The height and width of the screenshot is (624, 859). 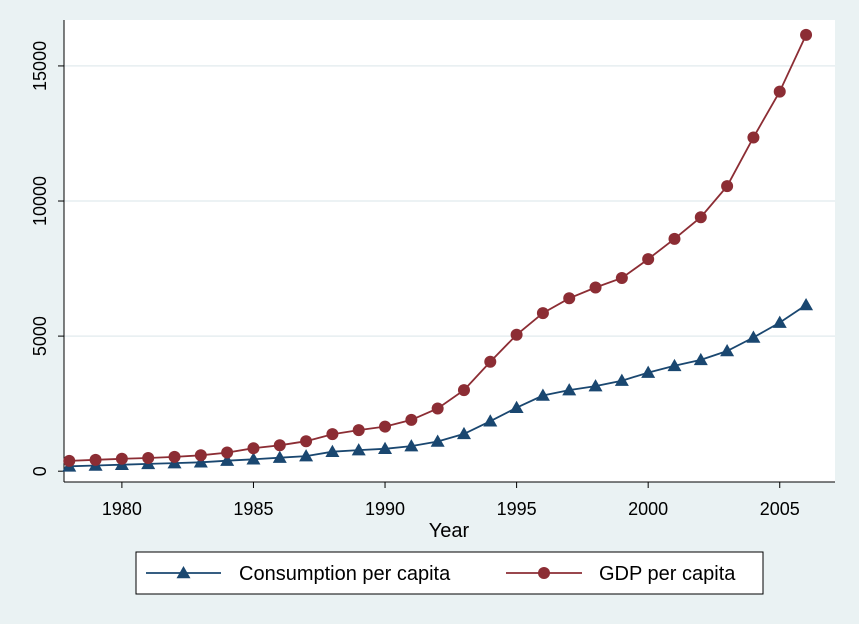 I want to click on y-tick-label: 15000, so click(x=40, y=66).